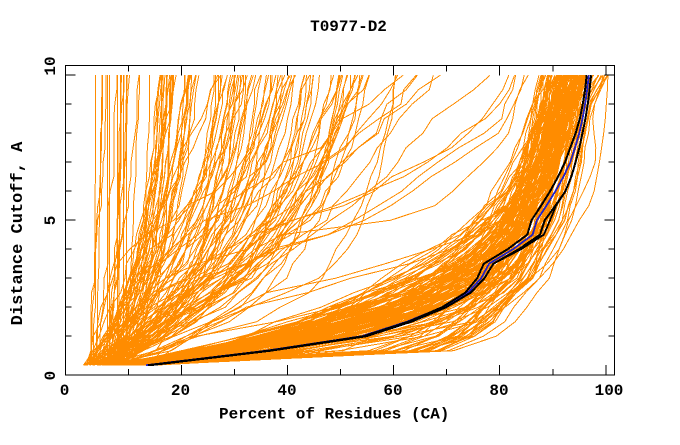 This screenshot has height=445, width=680. Describe the element at coordinates (334, 415) in the screenshot. I see `svg-text: Percent of Residues (CA)` at that location.